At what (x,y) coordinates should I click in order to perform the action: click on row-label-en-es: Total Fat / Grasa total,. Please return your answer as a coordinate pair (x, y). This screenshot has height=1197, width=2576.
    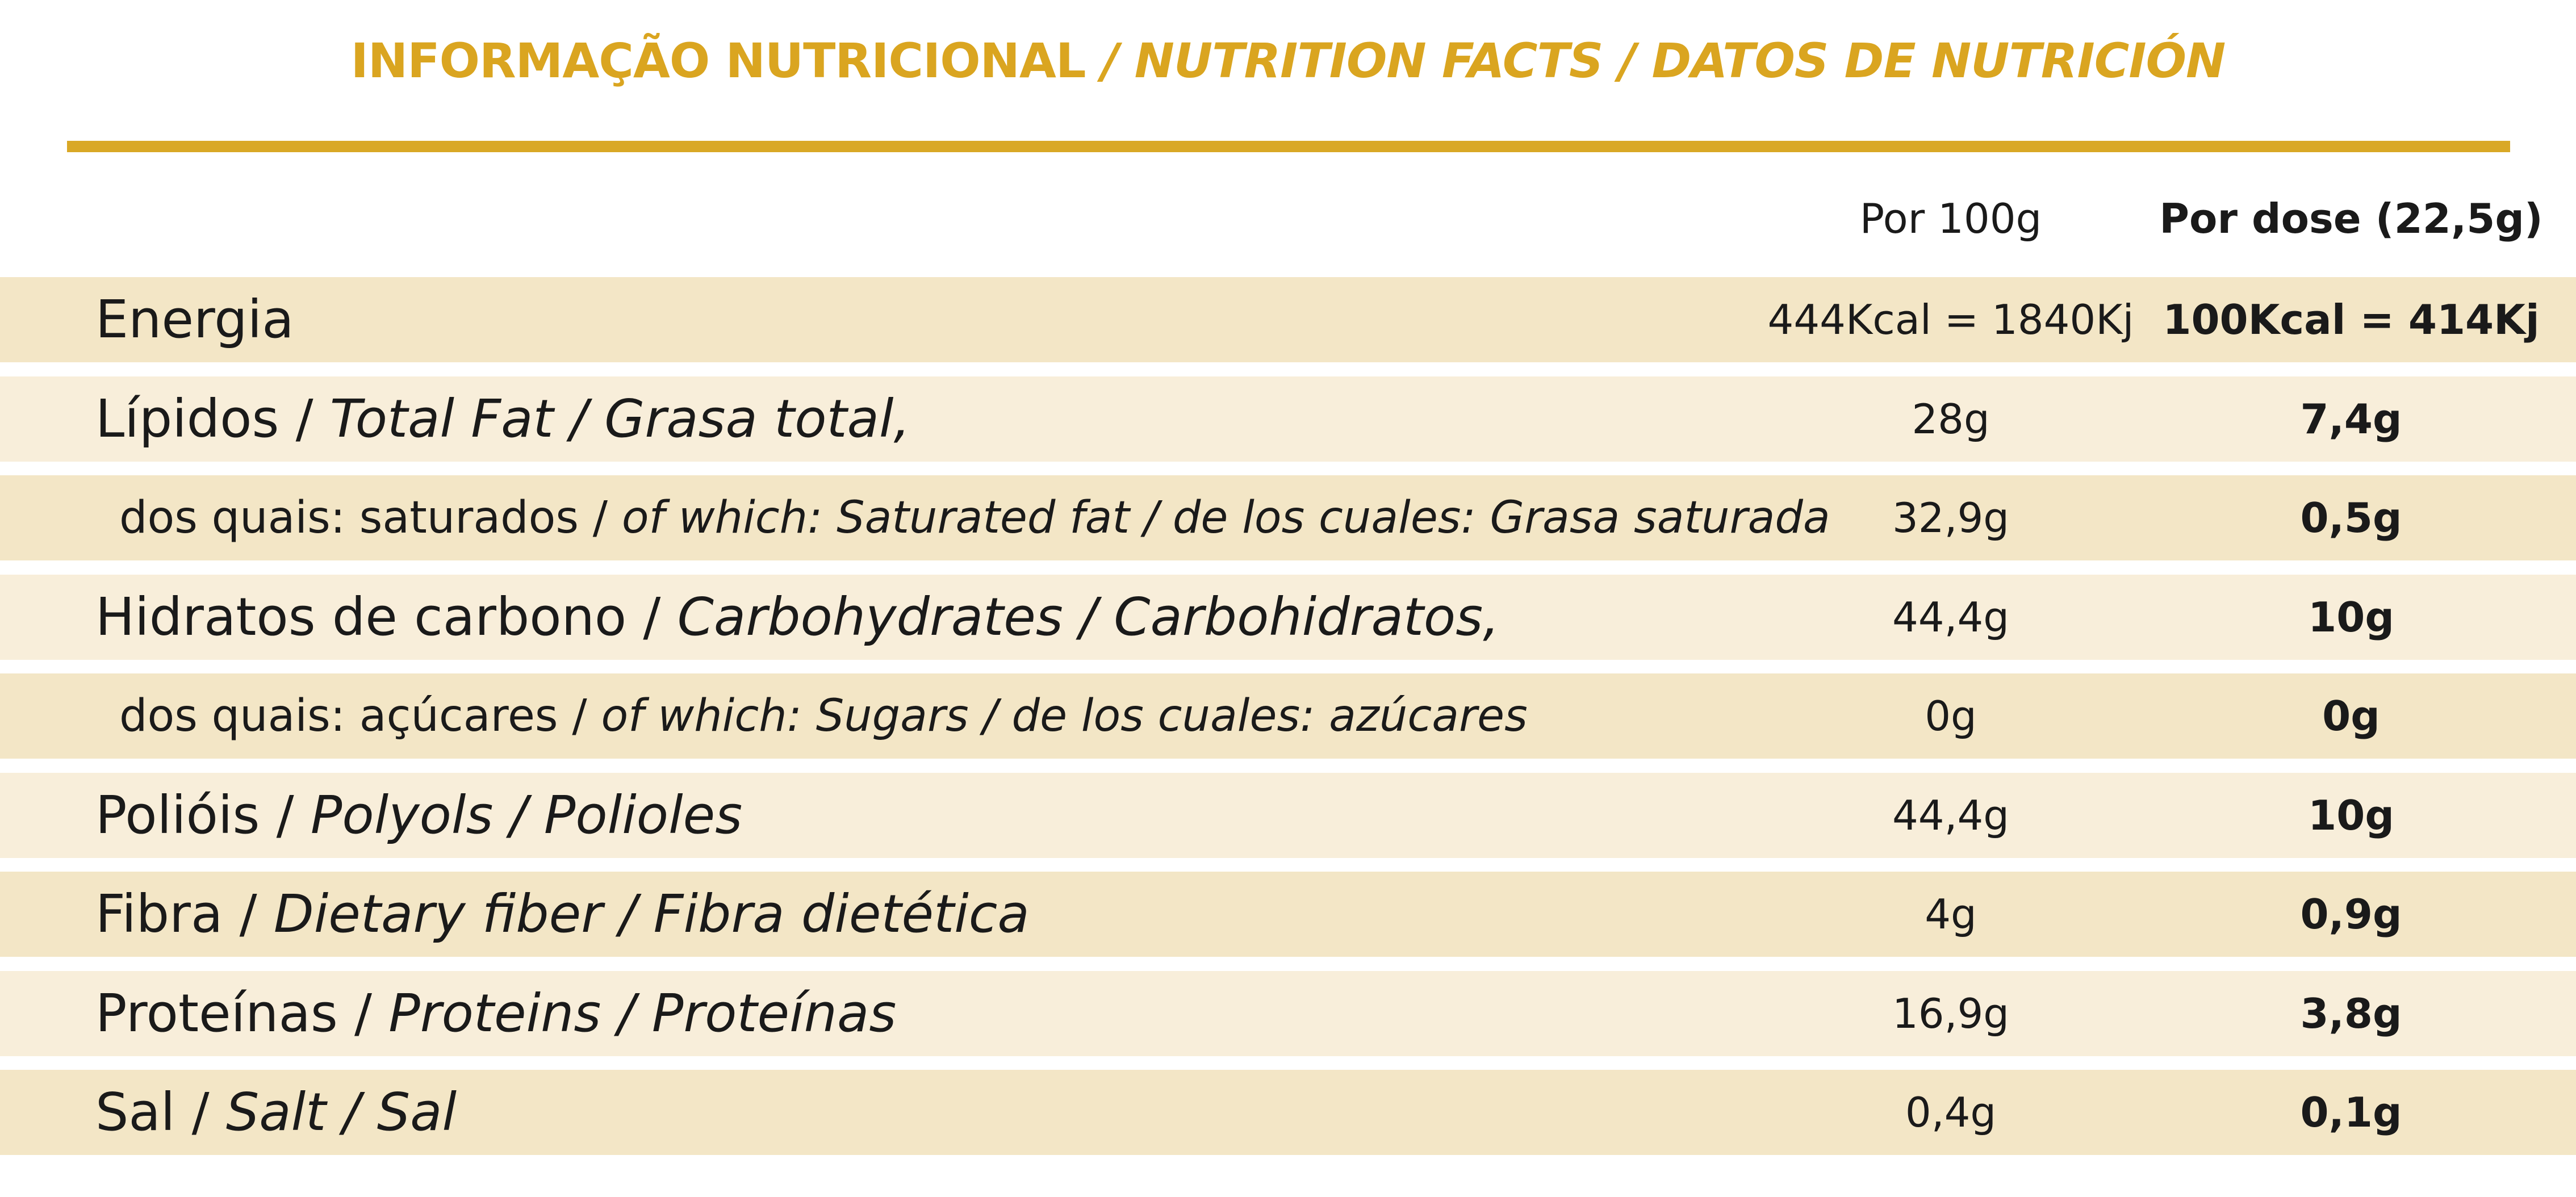
    Looking at the image, I should click on (619, 418).